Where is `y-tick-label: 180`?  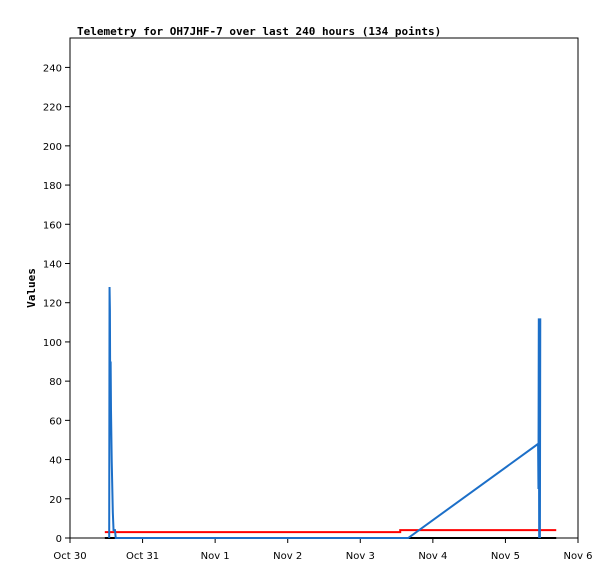 y-tick-label: 180 is located at coordinates (52, 186).